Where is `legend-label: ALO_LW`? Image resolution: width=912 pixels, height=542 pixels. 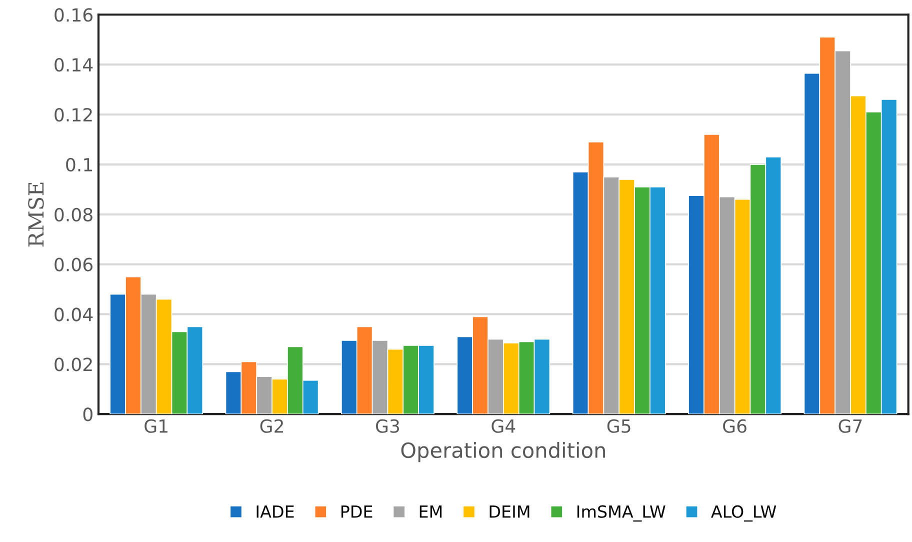 legend-label: ALO_LW is located at coordinates (743, 513).